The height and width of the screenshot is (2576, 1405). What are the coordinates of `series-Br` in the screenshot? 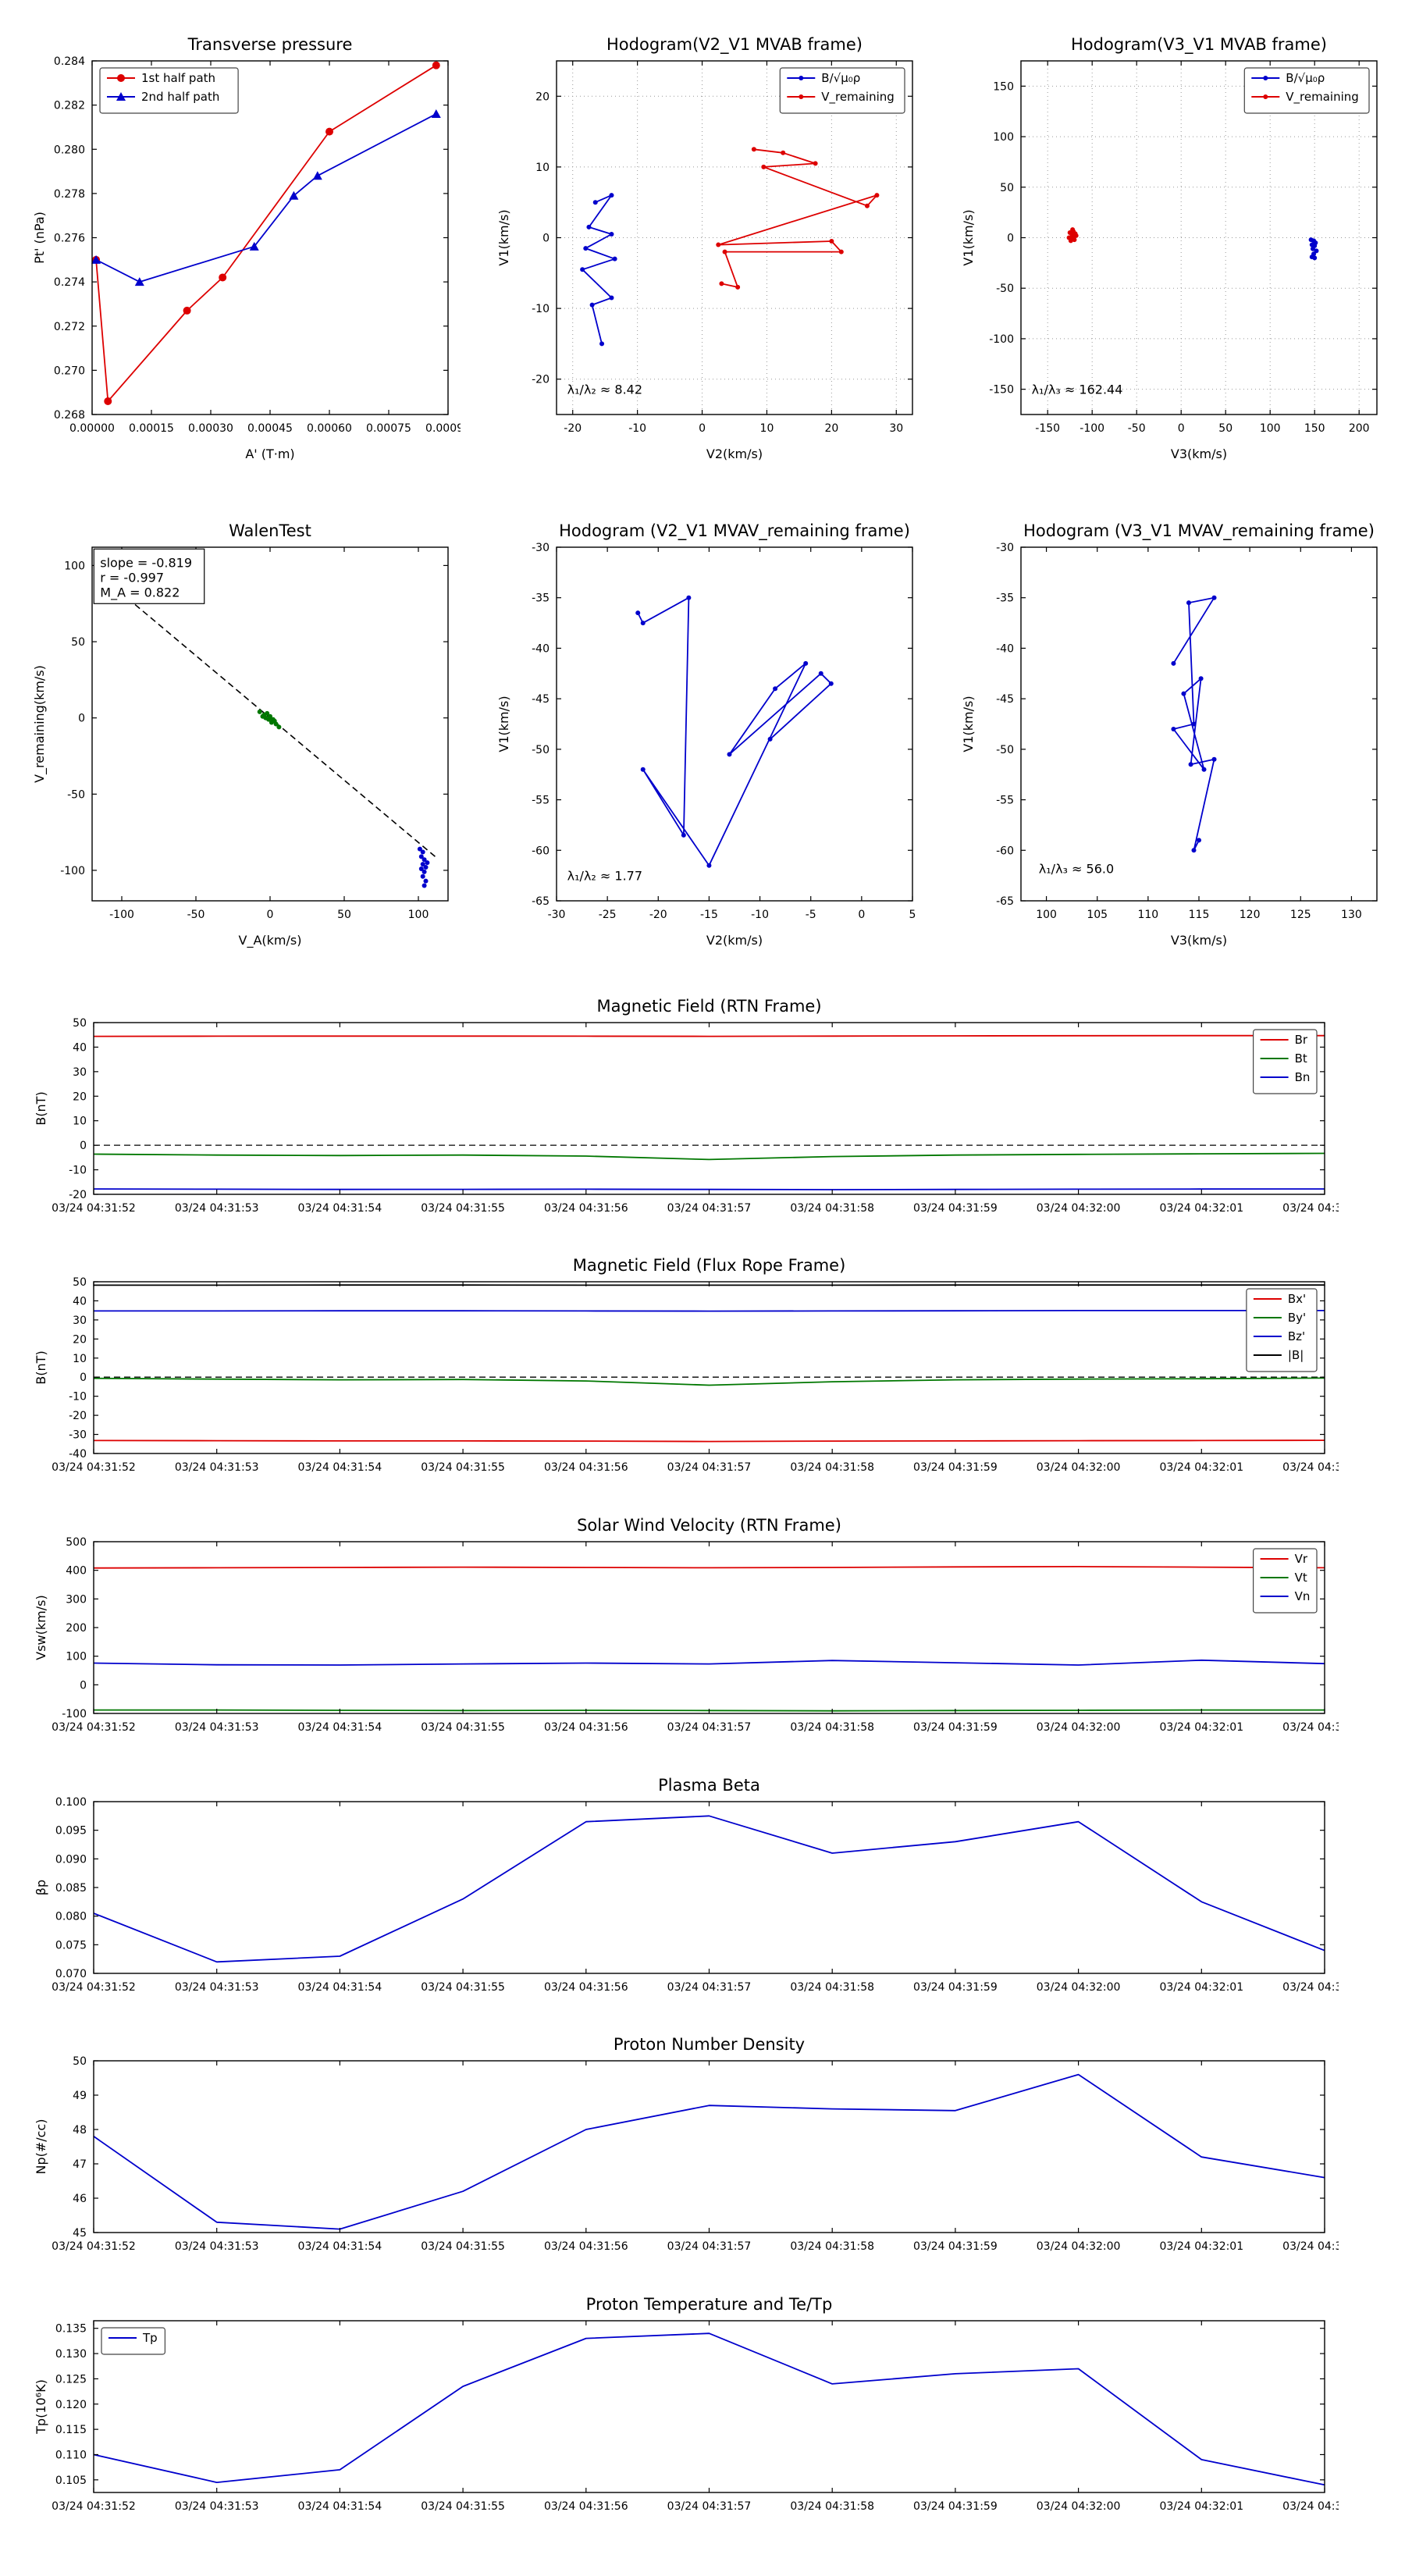 It's located at (709, 1035).